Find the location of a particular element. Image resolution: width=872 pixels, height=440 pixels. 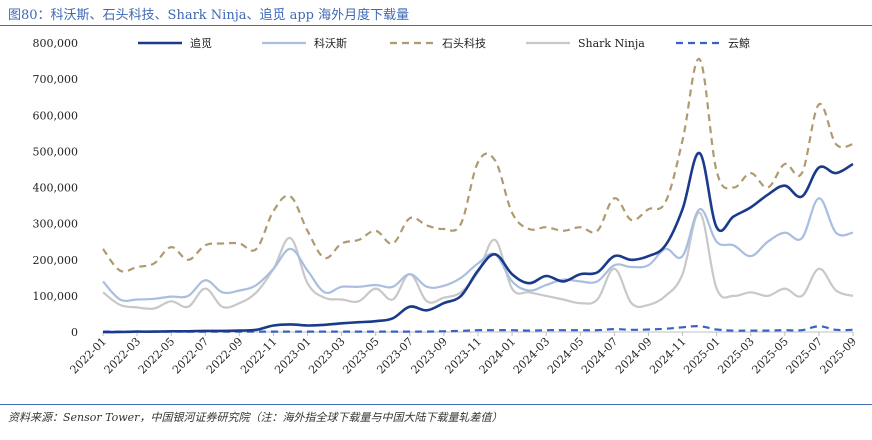

x-tick-label: 2024-09 is located at coordinates (634, 356).